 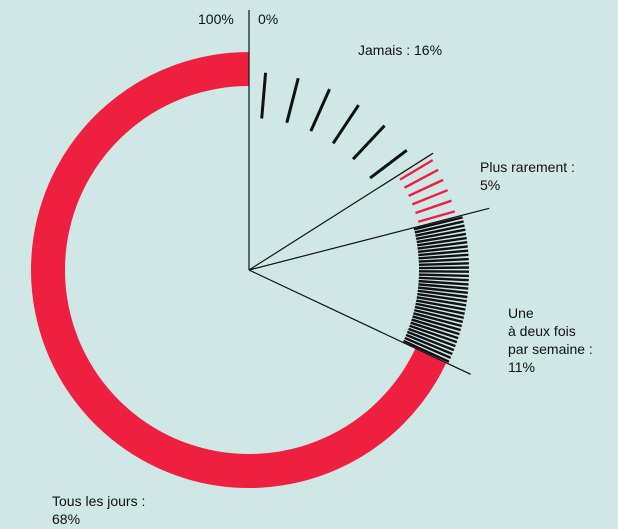 What do you see at coordinates (400, 50) in the screenshot?
I see `label-jamais: Jamais : 16%` at bounding box center [400, 50].